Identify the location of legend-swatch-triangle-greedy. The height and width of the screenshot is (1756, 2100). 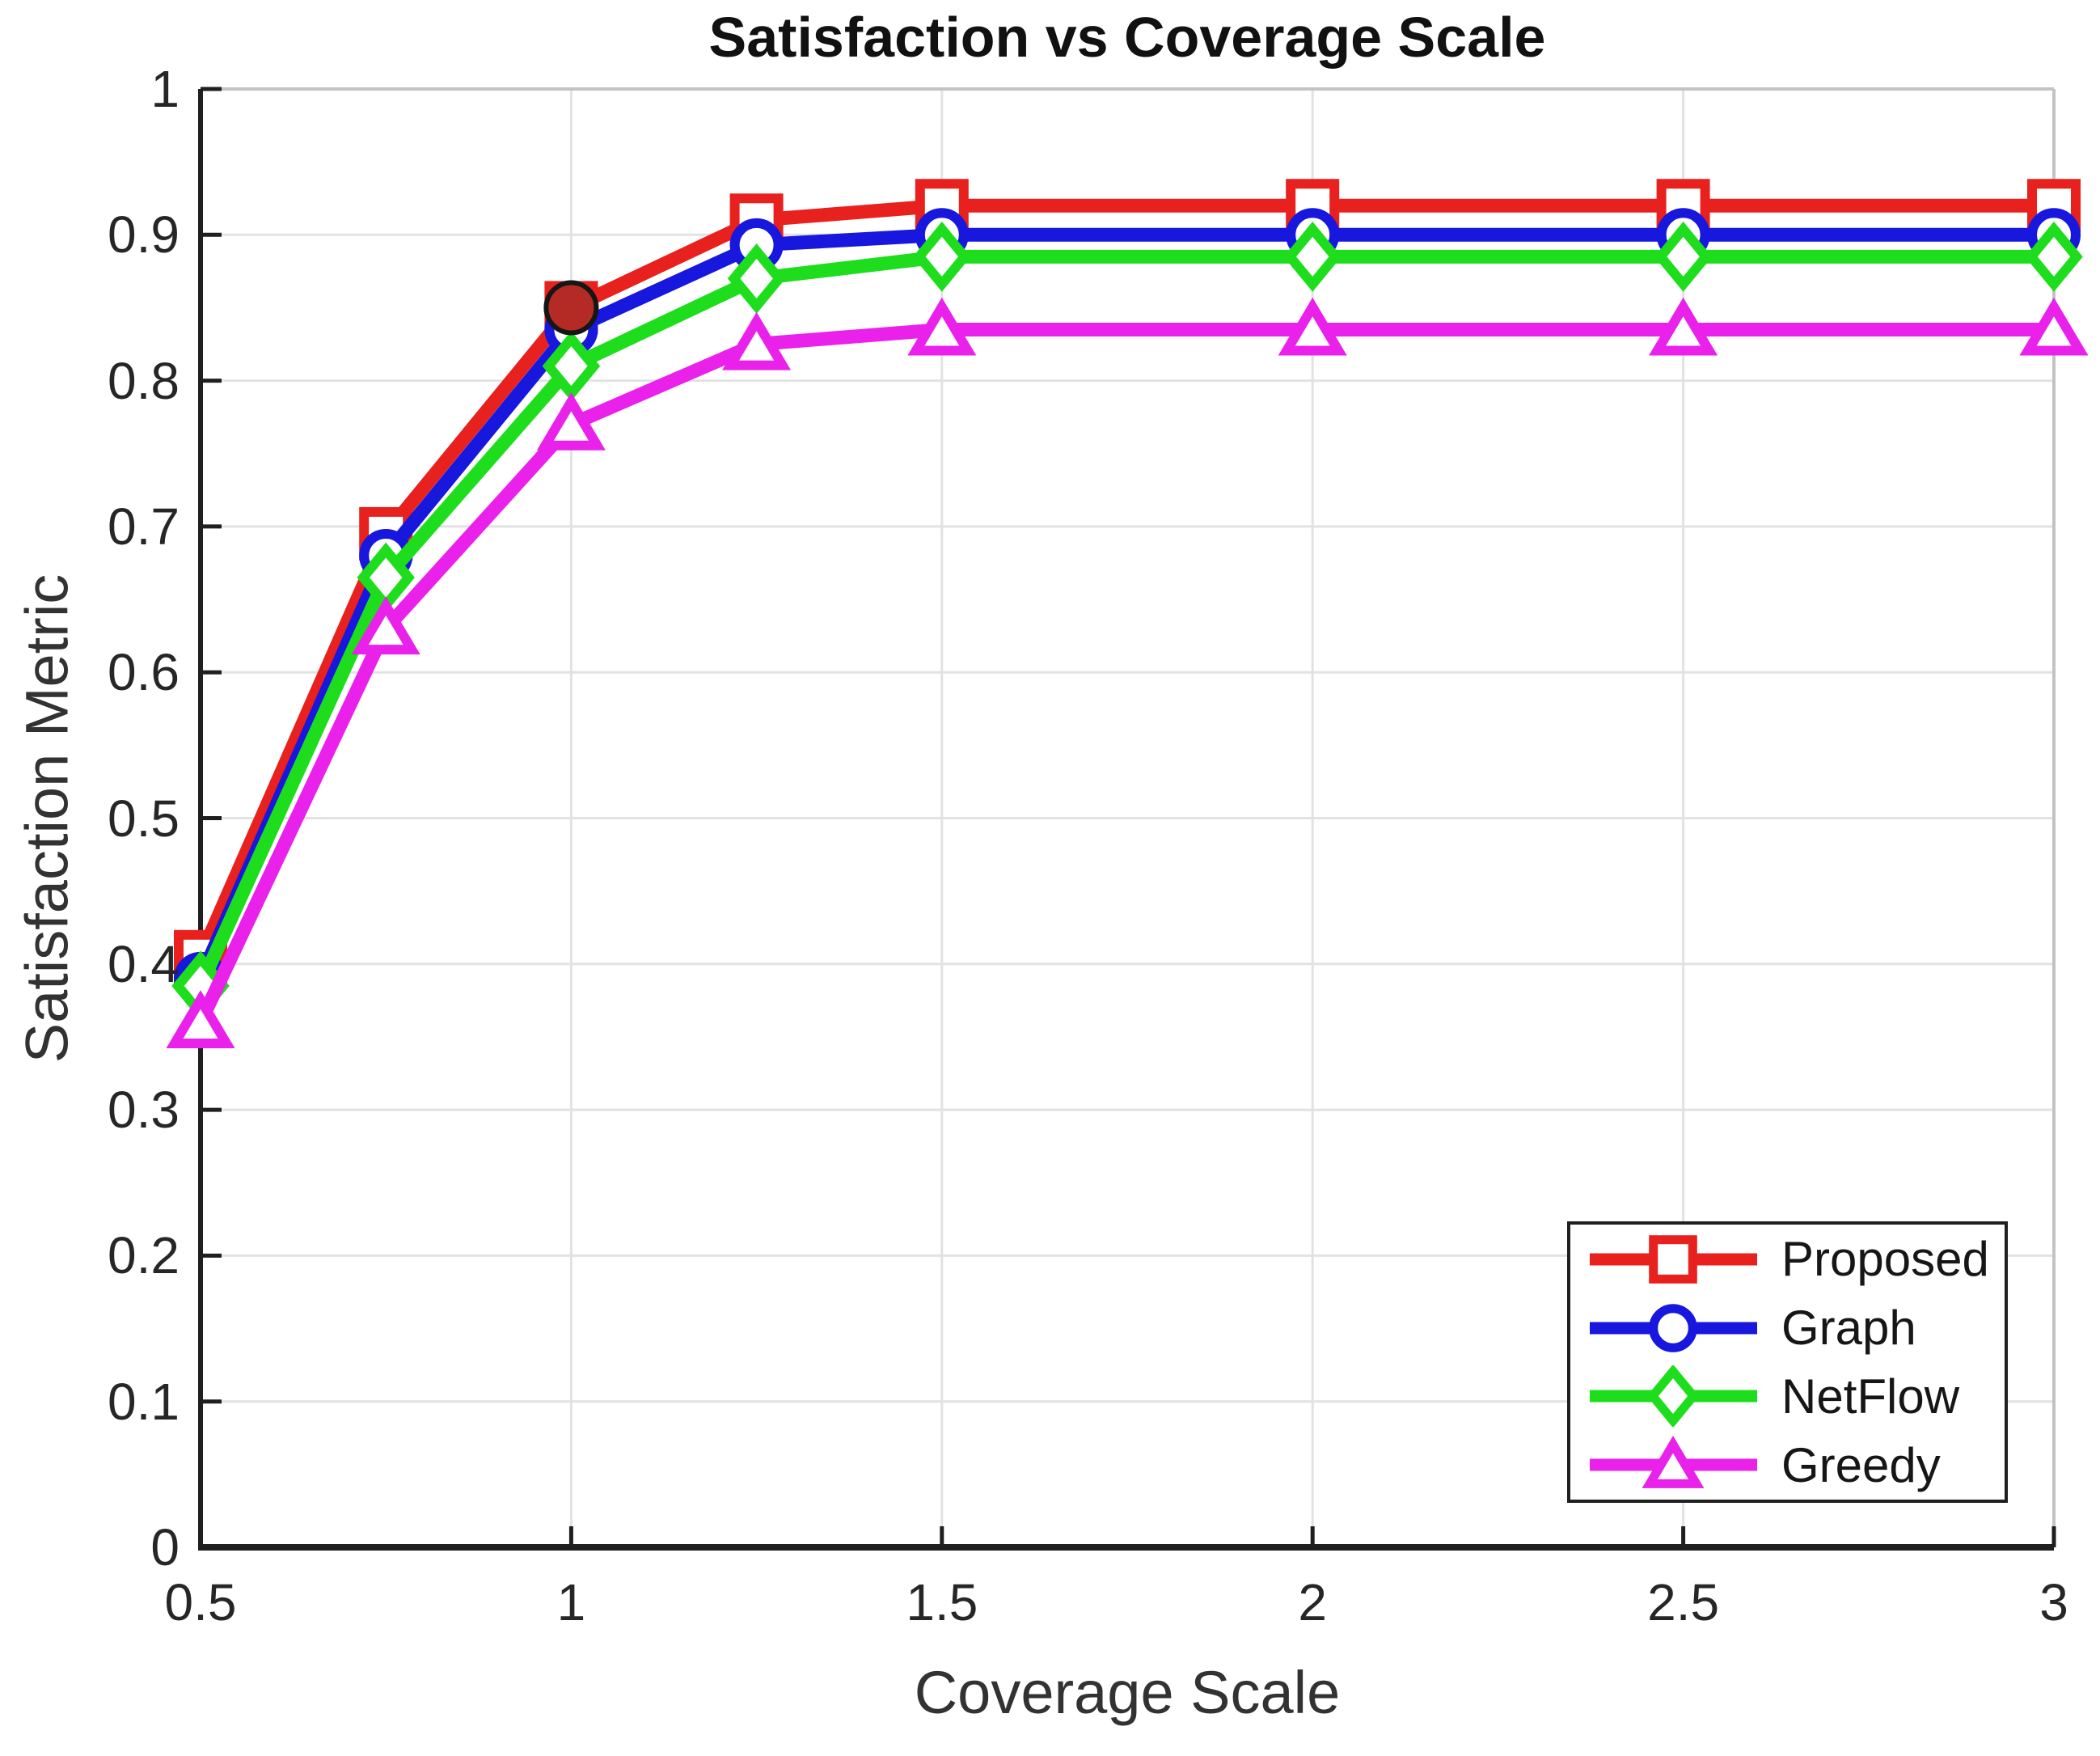
(1673, 1462).